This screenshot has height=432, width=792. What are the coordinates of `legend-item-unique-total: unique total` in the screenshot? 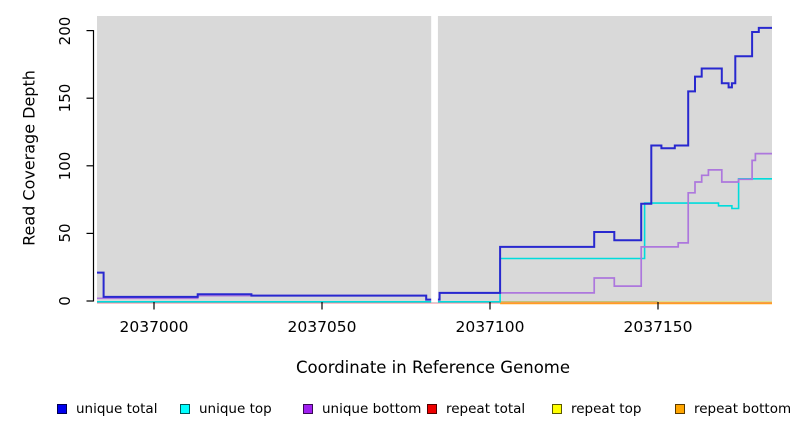 It's located at (107, 409).